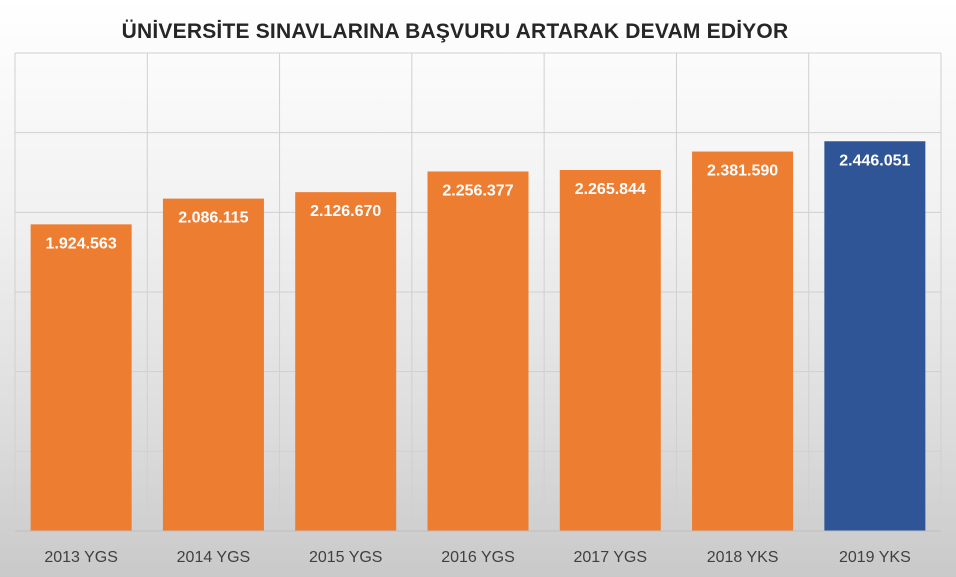  Describe the element at coordinates (346, 557) in the screenshot. I see `x-tick-label: 2015 YGS` at that location.